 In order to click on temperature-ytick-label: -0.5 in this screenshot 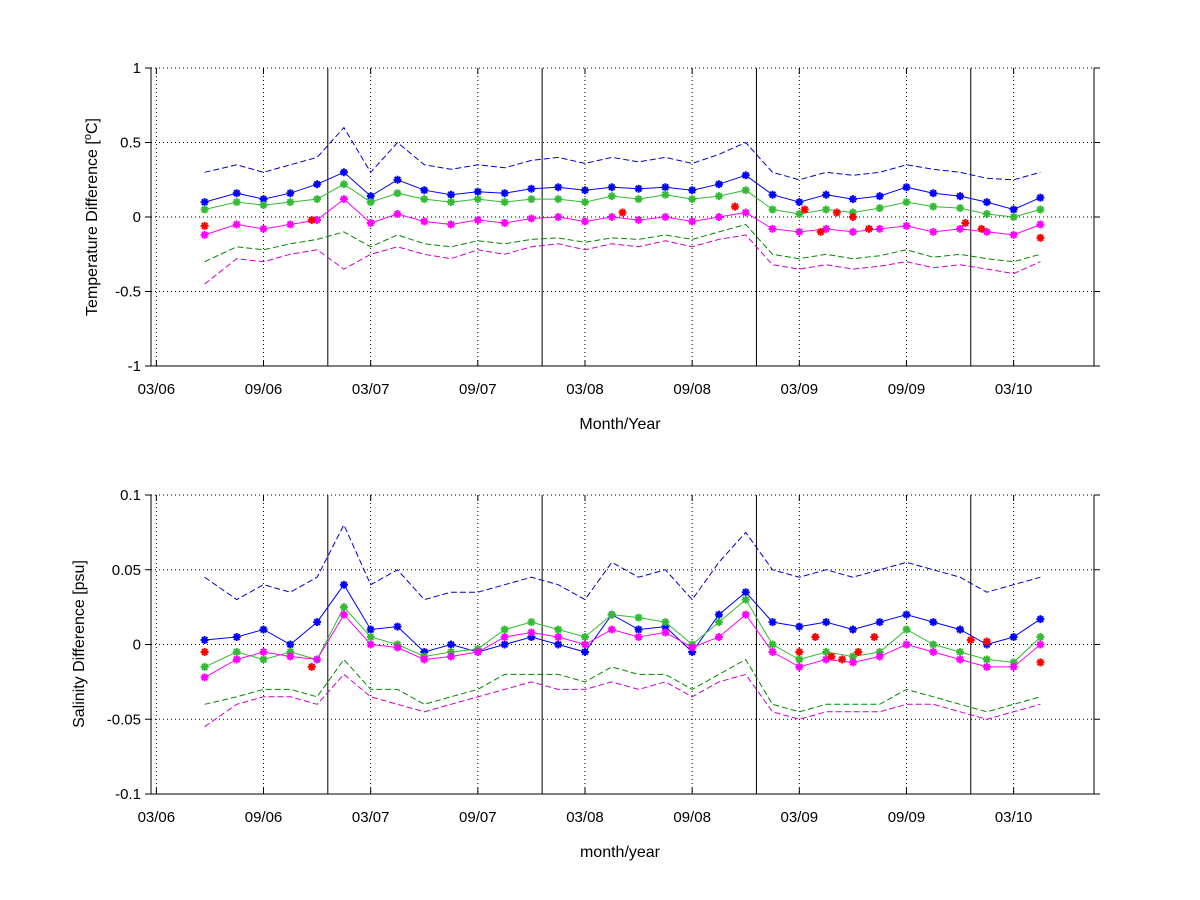, I will do `click(128, 292)`.